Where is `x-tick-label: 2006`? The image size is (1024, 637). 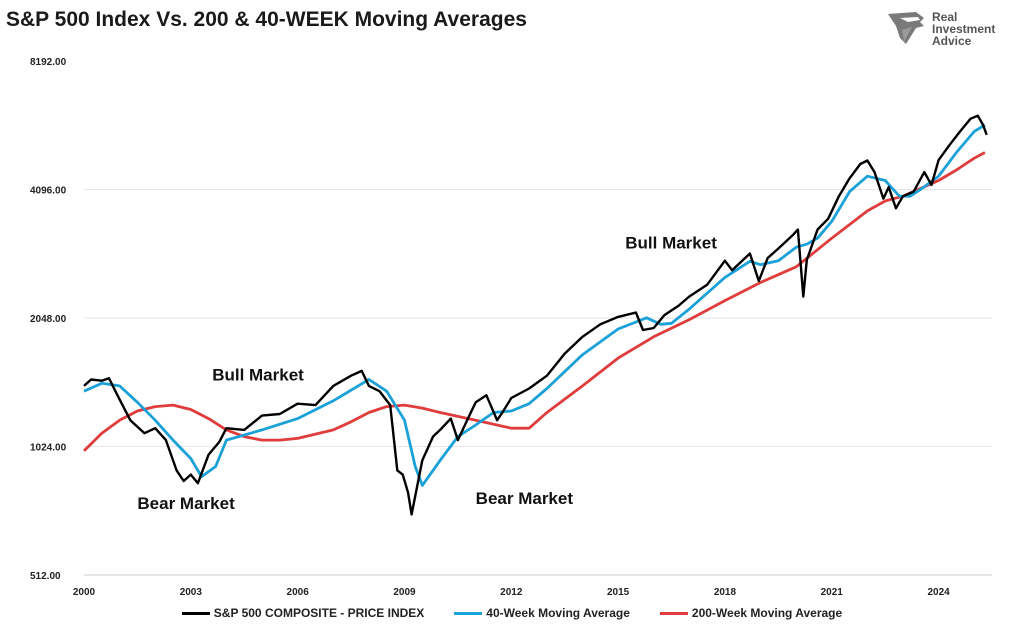 x-tick-label: 2006 is located at coordinates (298, 592).